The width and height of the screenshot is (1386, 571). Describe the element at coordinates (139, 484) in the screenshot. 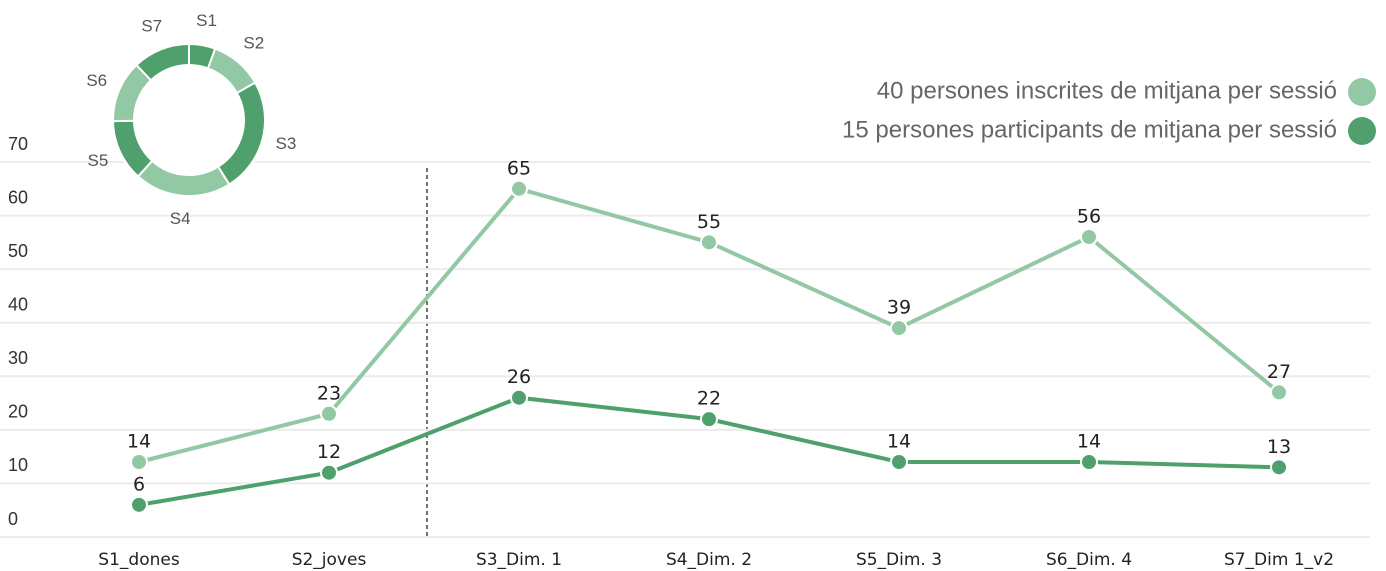

I see `data-label: 6` at that location.